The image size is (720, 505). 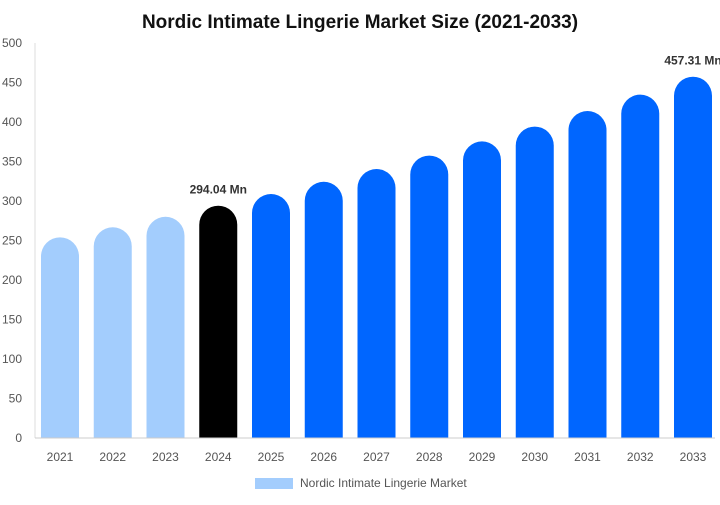 What do you see at coordinates (165, 327) in the screenshot?
I see `bar-2023` at bounding box center [165, 327].